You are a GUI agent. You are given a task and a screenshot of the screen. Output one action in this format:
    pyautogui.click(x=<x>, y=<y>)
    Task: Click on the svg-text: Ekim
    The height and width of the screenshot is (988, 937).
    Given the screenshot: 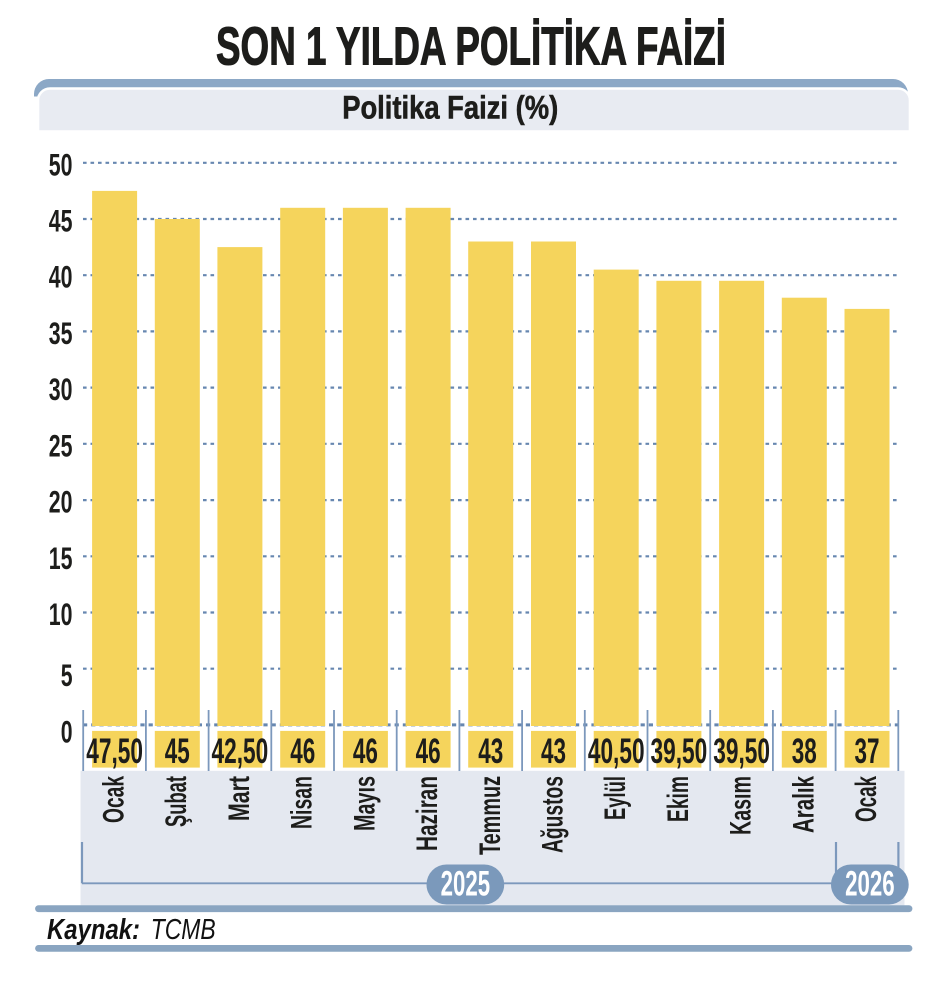 What is the action you would take?
    pyautogui.click(x=678, y=799)
    